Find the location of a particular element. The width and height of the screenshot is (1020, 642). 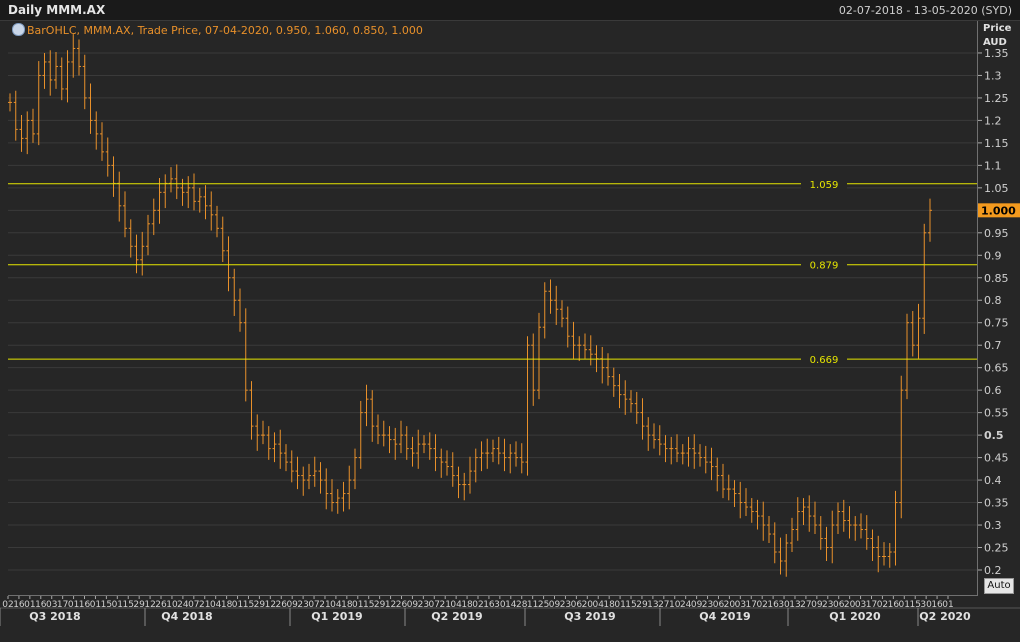

x-tick-label: 06 is located at coordinates (839, 605).